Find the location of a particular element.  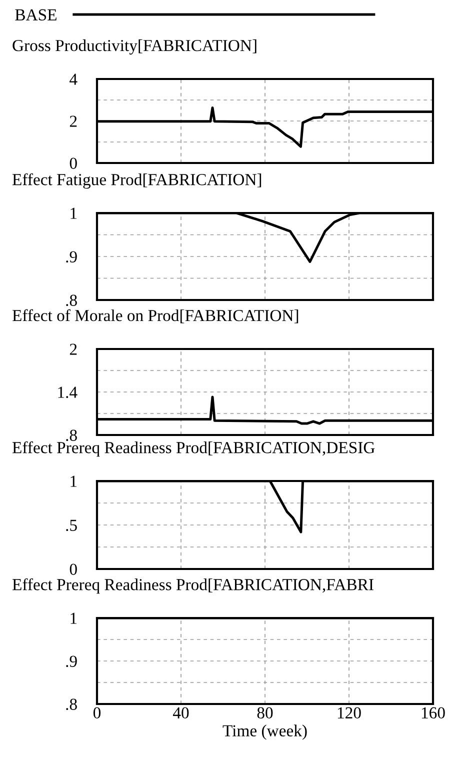

chart-title: Effect of Morale on Prod[FABRICATION] is located at coordinates (155, 316).